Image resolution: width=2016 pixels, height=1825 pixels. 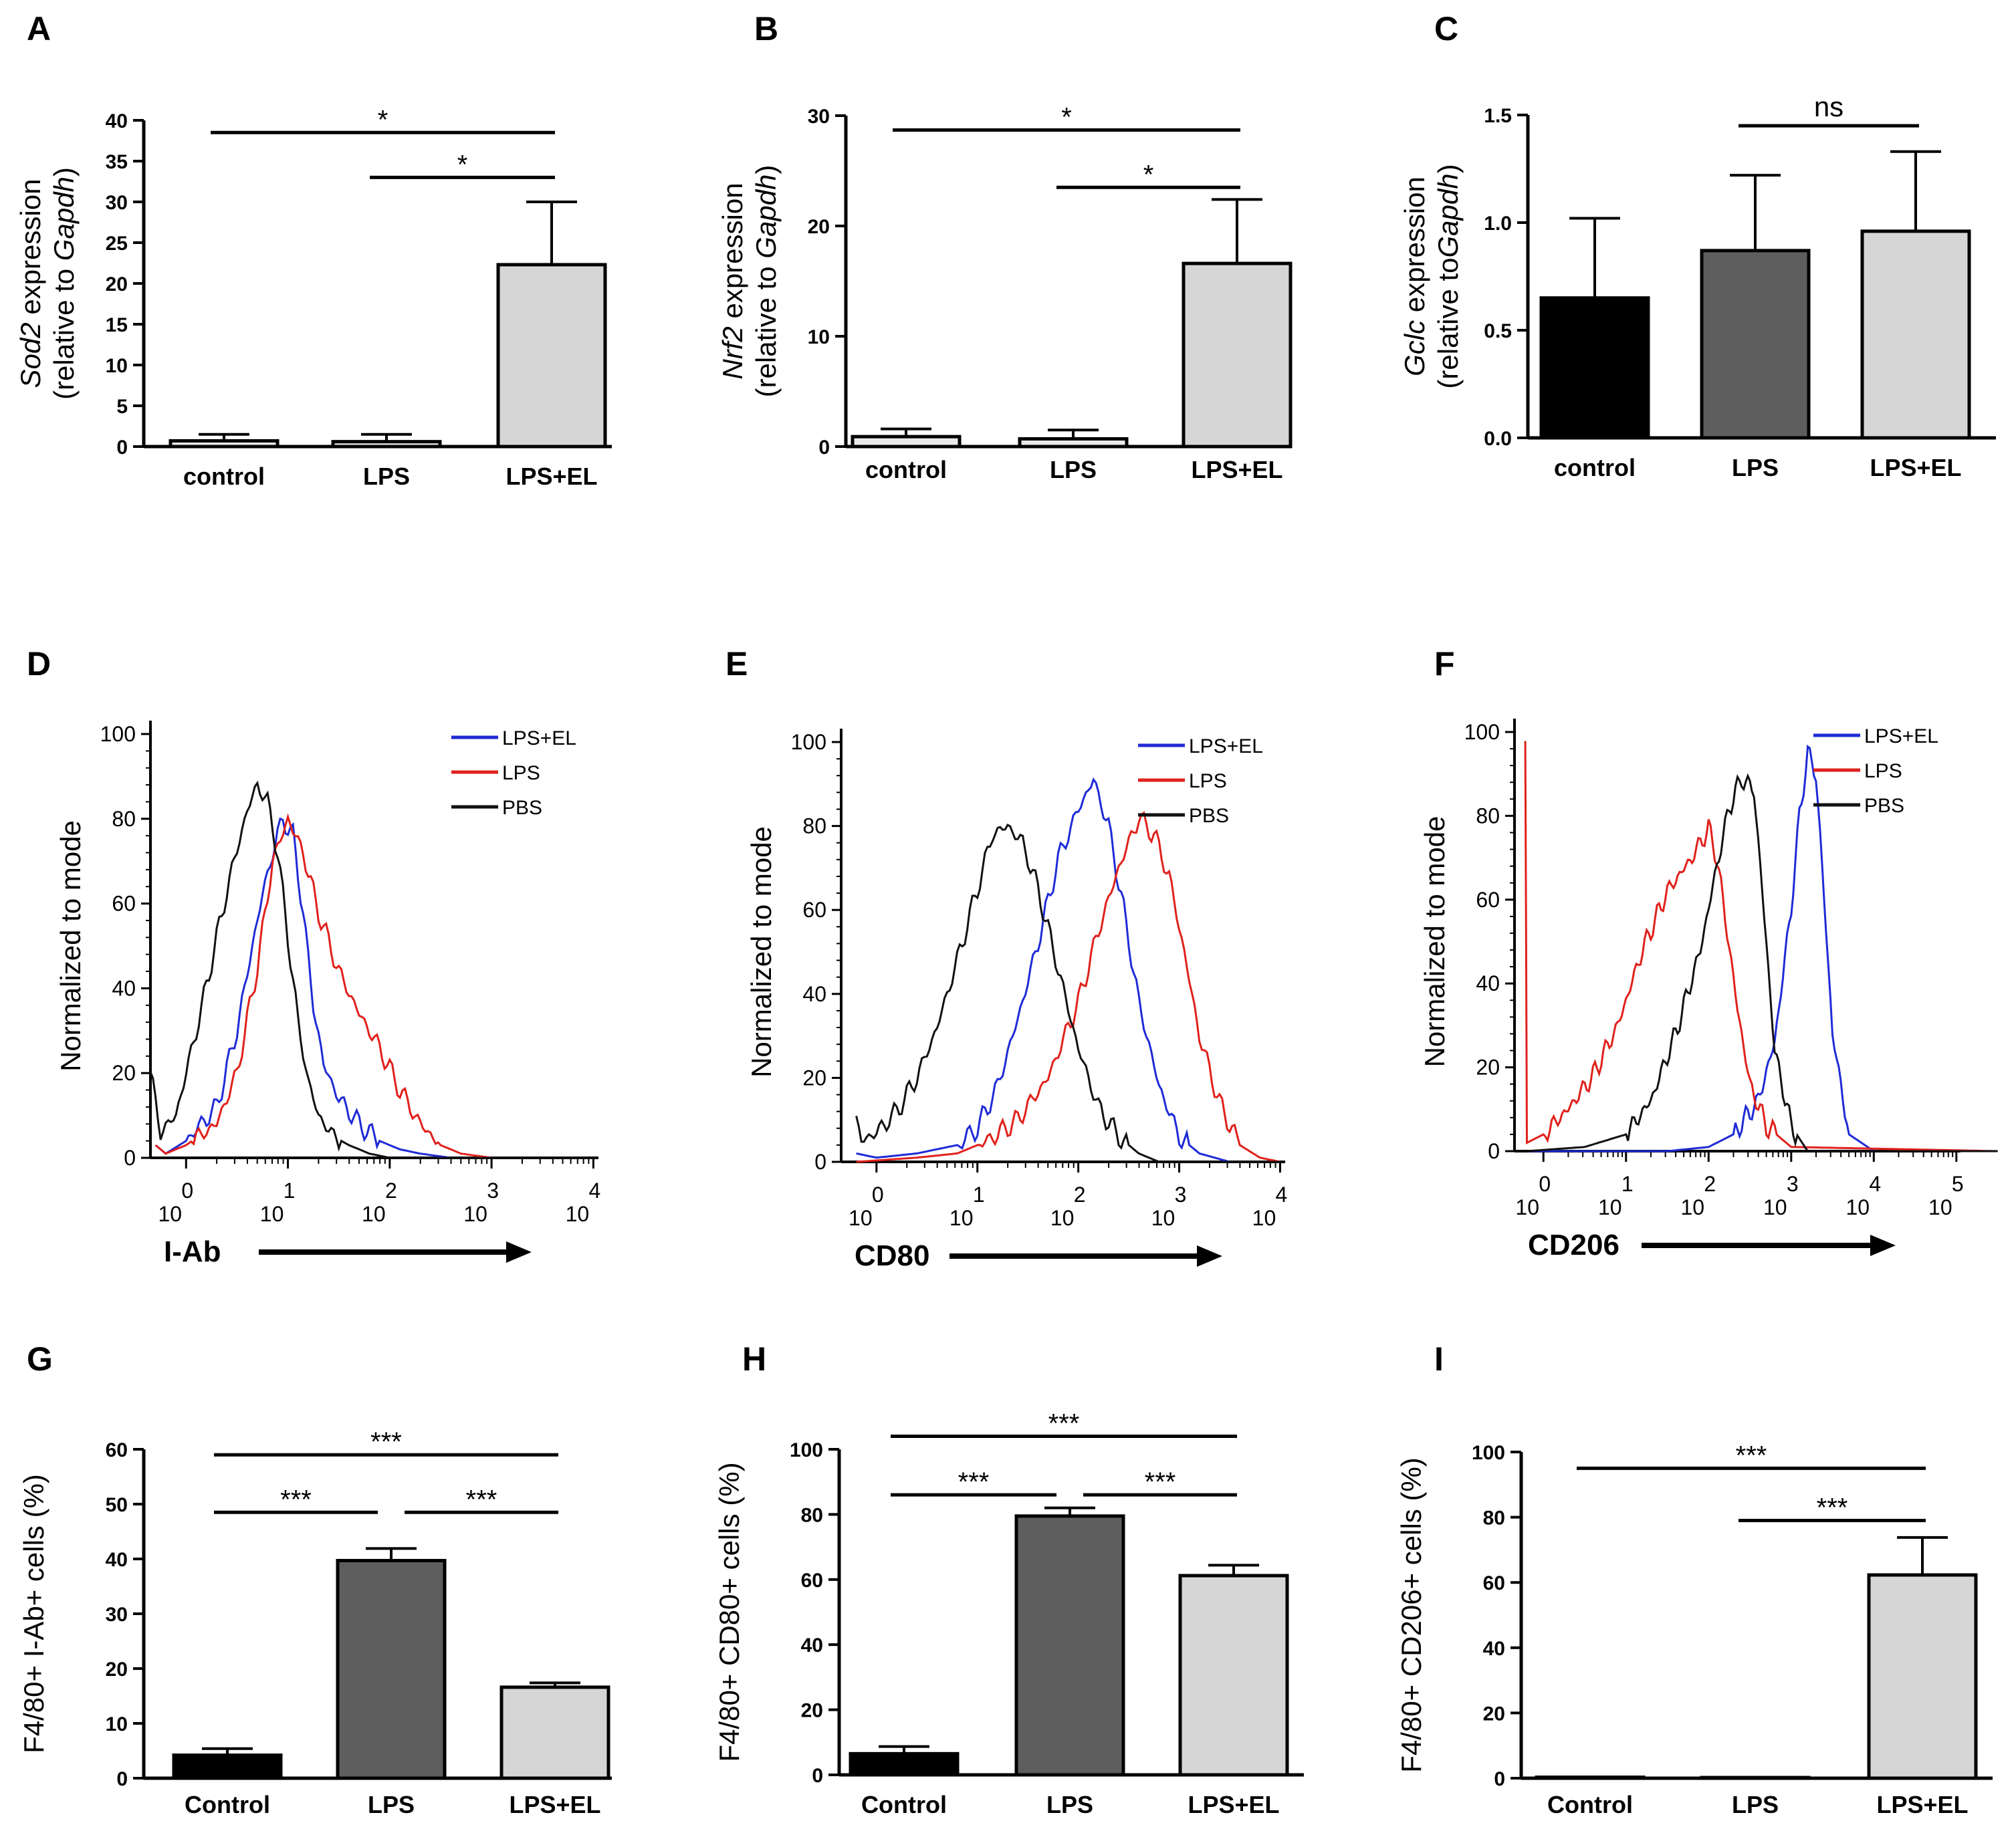 I want to click on panel-label: H, so click(x=754, y=1359).